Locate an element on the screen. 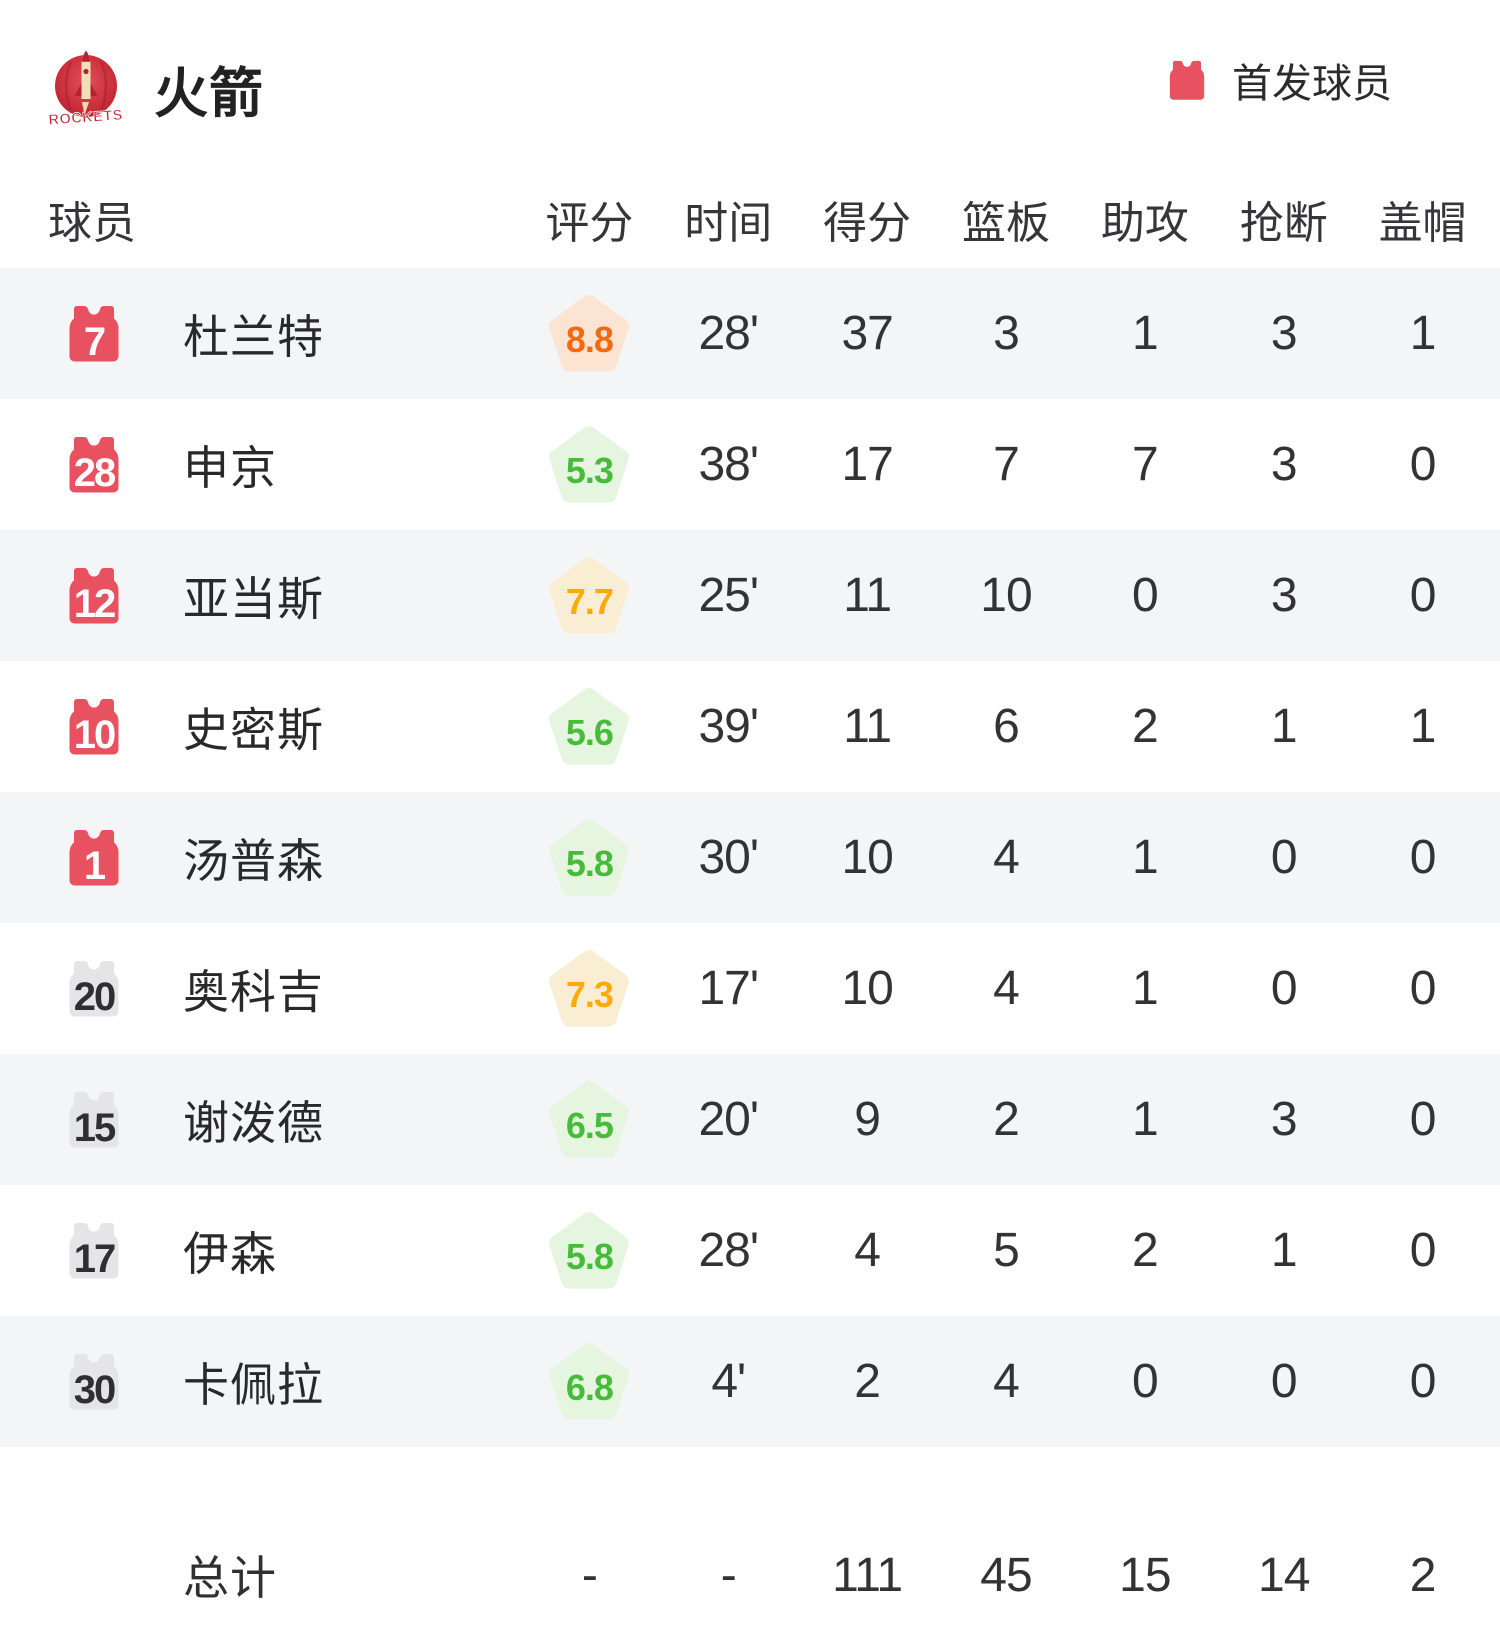 This screenshot has width=1500, height=1648. rating-value: 7.7 is located at coordinates (589, 601).